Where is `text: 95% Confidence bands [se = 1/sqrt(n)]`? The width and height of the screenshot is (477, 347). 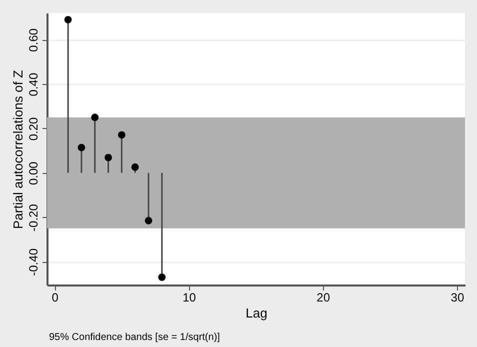
text: 95% Confidence bands [se = 1/sqrt(n)] is located at coordinates (134, 337).